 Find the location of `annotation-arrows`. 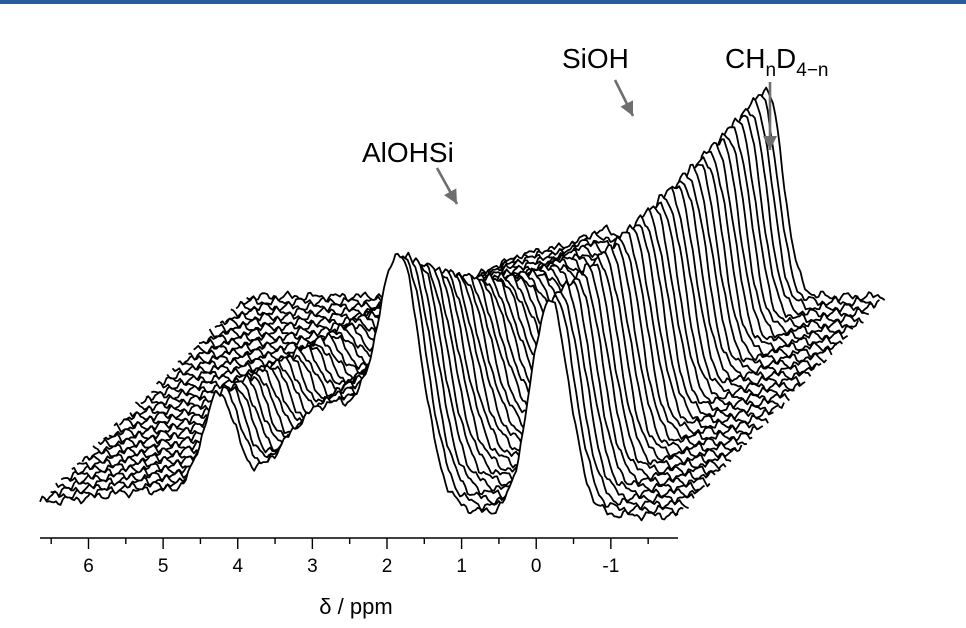

annotation-arrows is located at coordinates (606, 142).